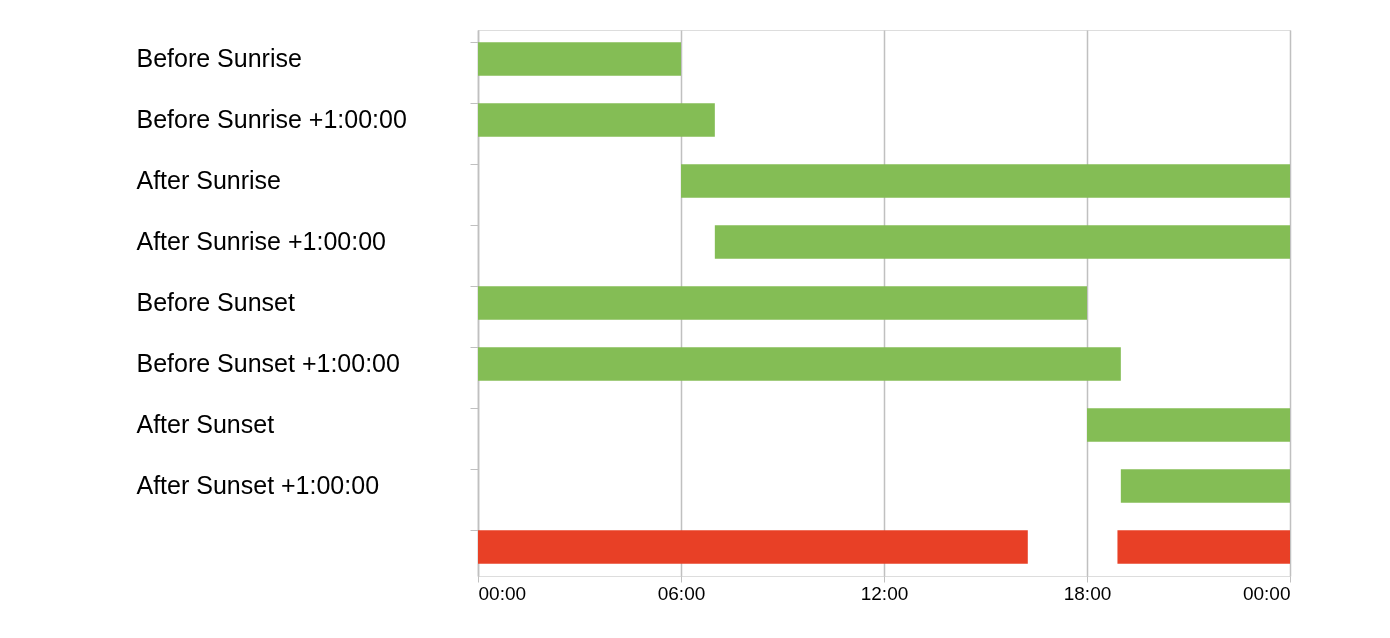  What do you see at coordinates (258, 485) in the screenshot?
I see `y-tick-label: After Sunset +1:00:00` at bounding box center [258, 485].